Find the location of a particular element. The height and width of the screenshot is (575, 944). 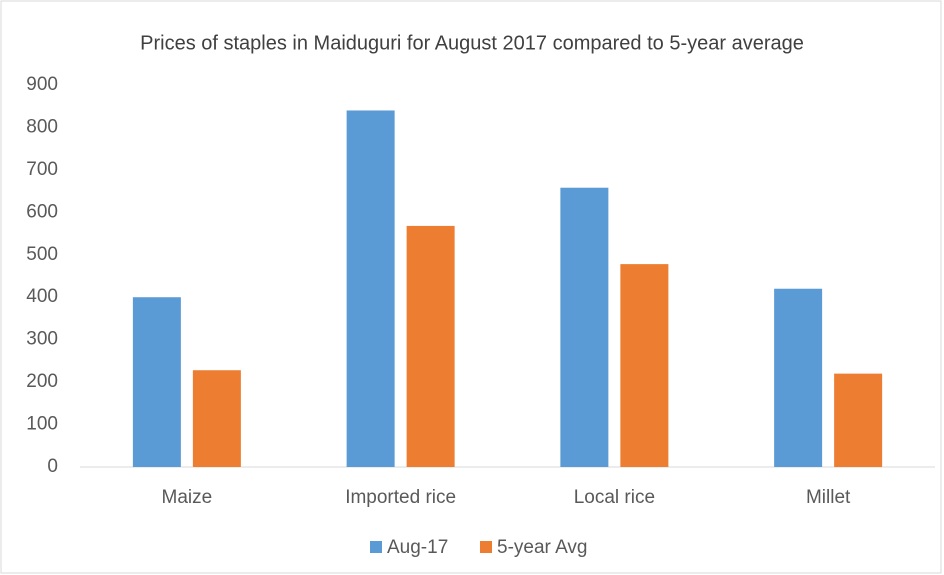

y-tick-label: 0 is located at coordinates (52, 466).